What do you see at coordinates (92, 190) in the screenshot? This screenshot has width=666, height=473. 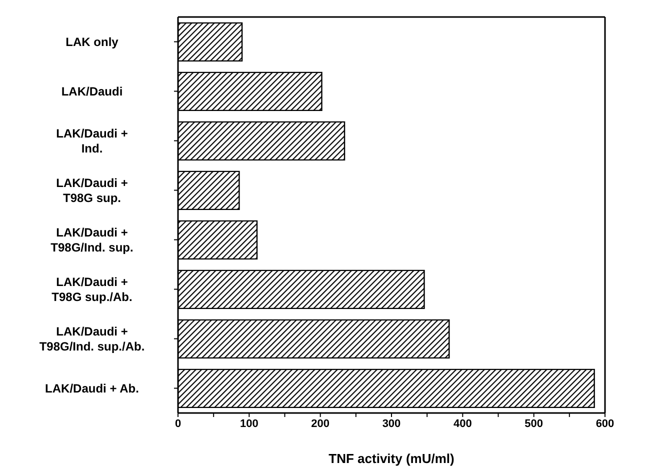 I see `y-tick-label: LAK/Daudi + T98G sup.` at bounding box center [92, 190].